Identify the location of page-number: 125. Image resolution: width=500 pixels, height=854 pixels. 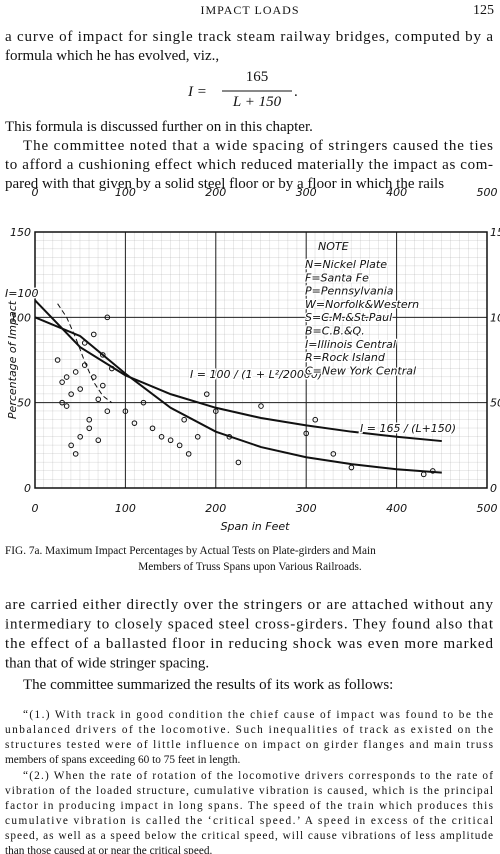
(483, 10).